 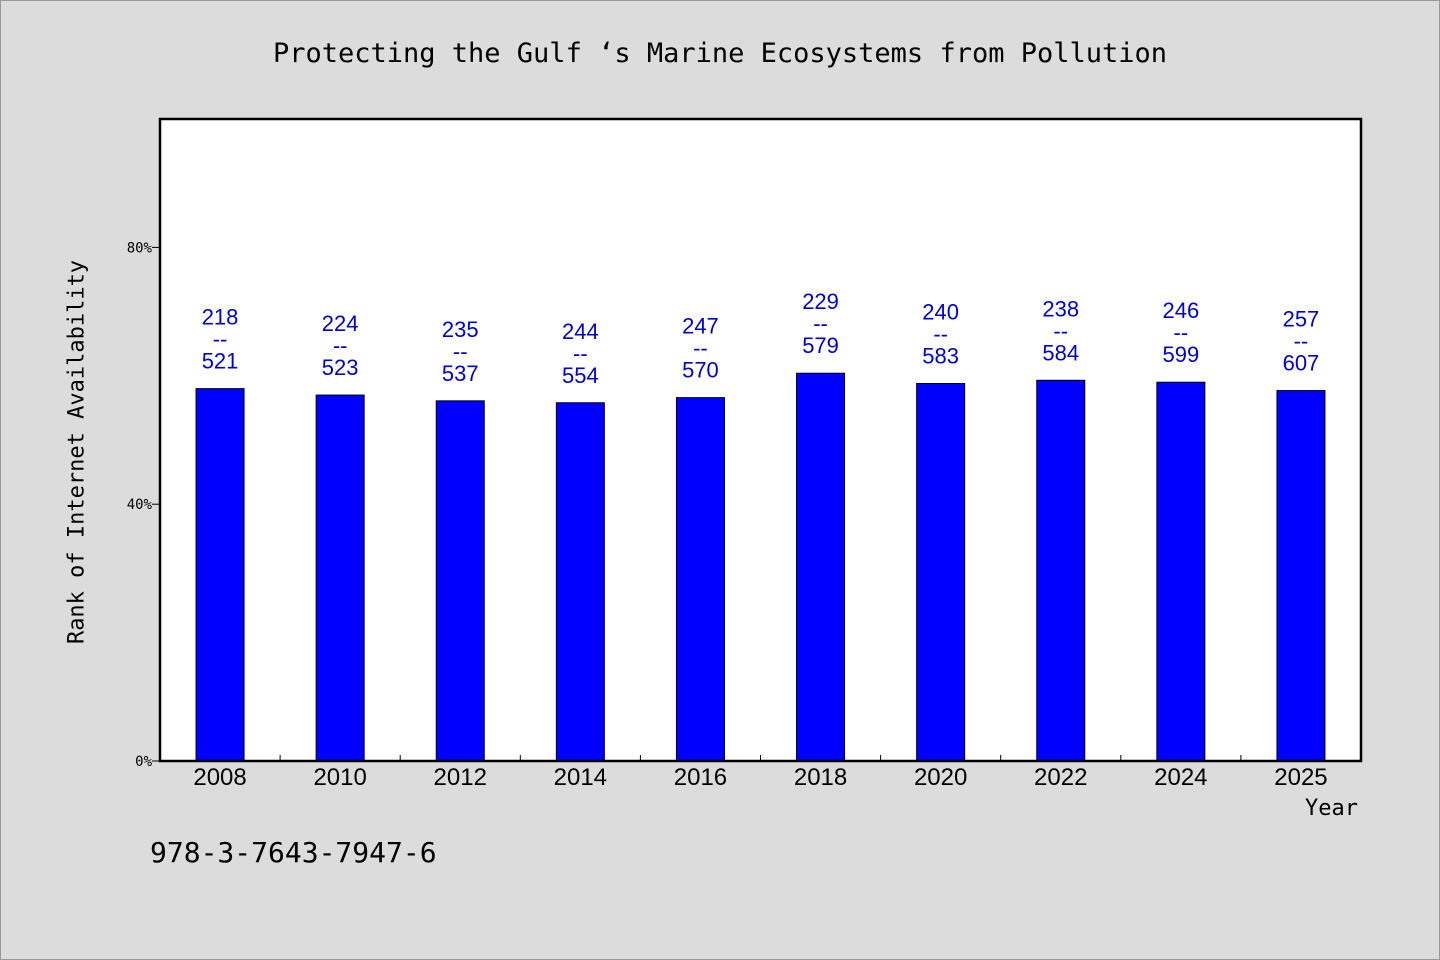 I want to click on data-label-2025-line-2: --, so click(x=1301, y=341).